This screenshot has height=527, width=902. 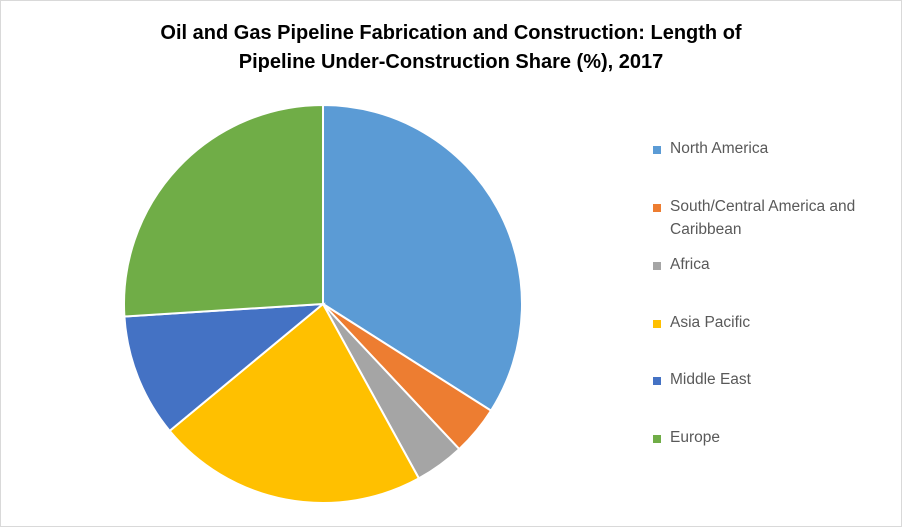 I want to click on legend-item: Africa, so click(x=773, y=264).